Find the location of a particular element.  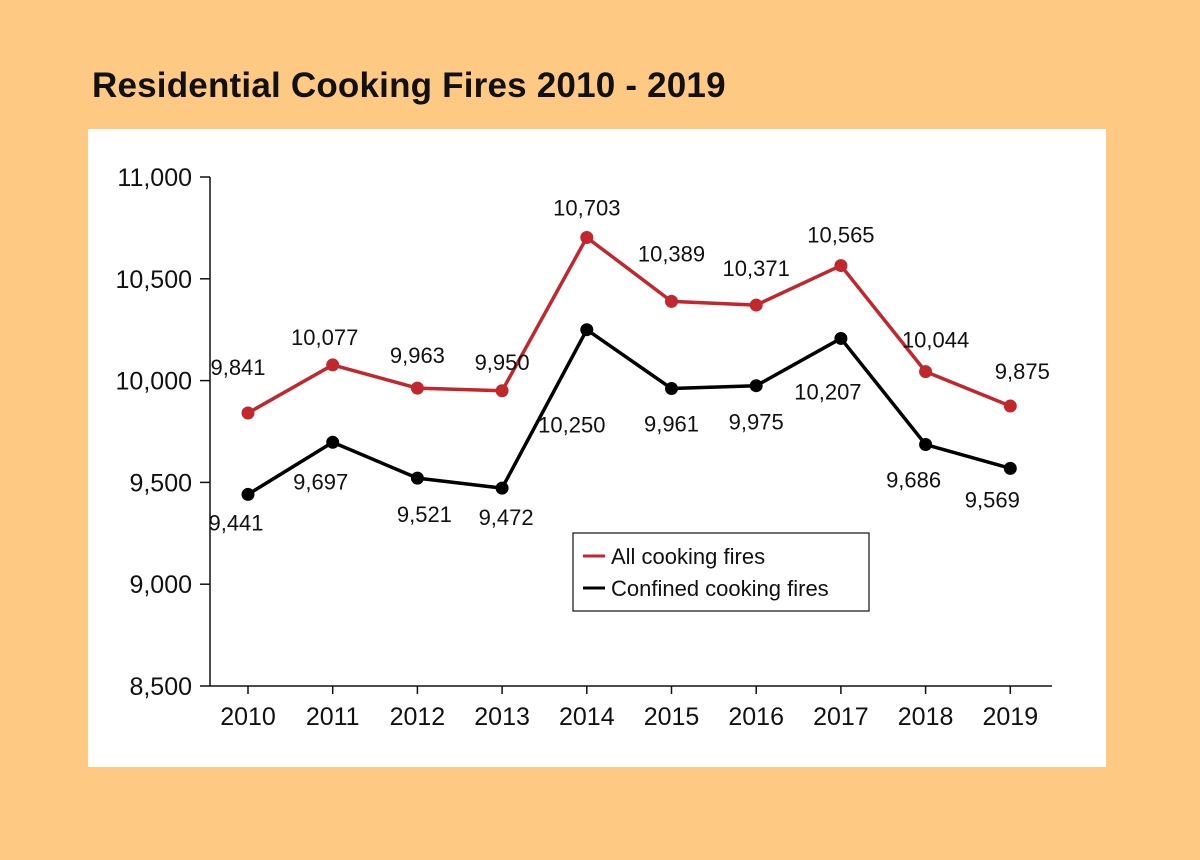

data-label-confined: 9,686 is located at coordinates (913, 480).